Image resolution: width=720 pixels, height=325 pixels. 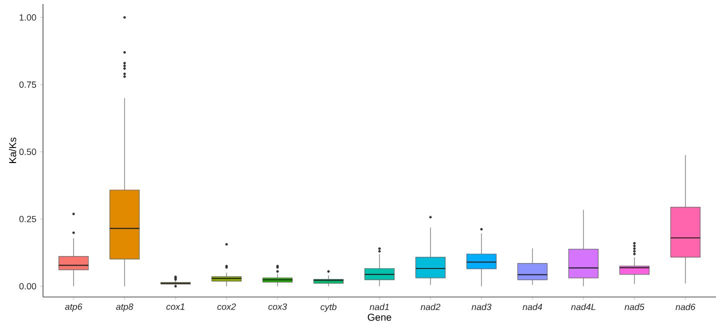 I want to click on x-tick-label: cytb, so click(x=328, y=308).